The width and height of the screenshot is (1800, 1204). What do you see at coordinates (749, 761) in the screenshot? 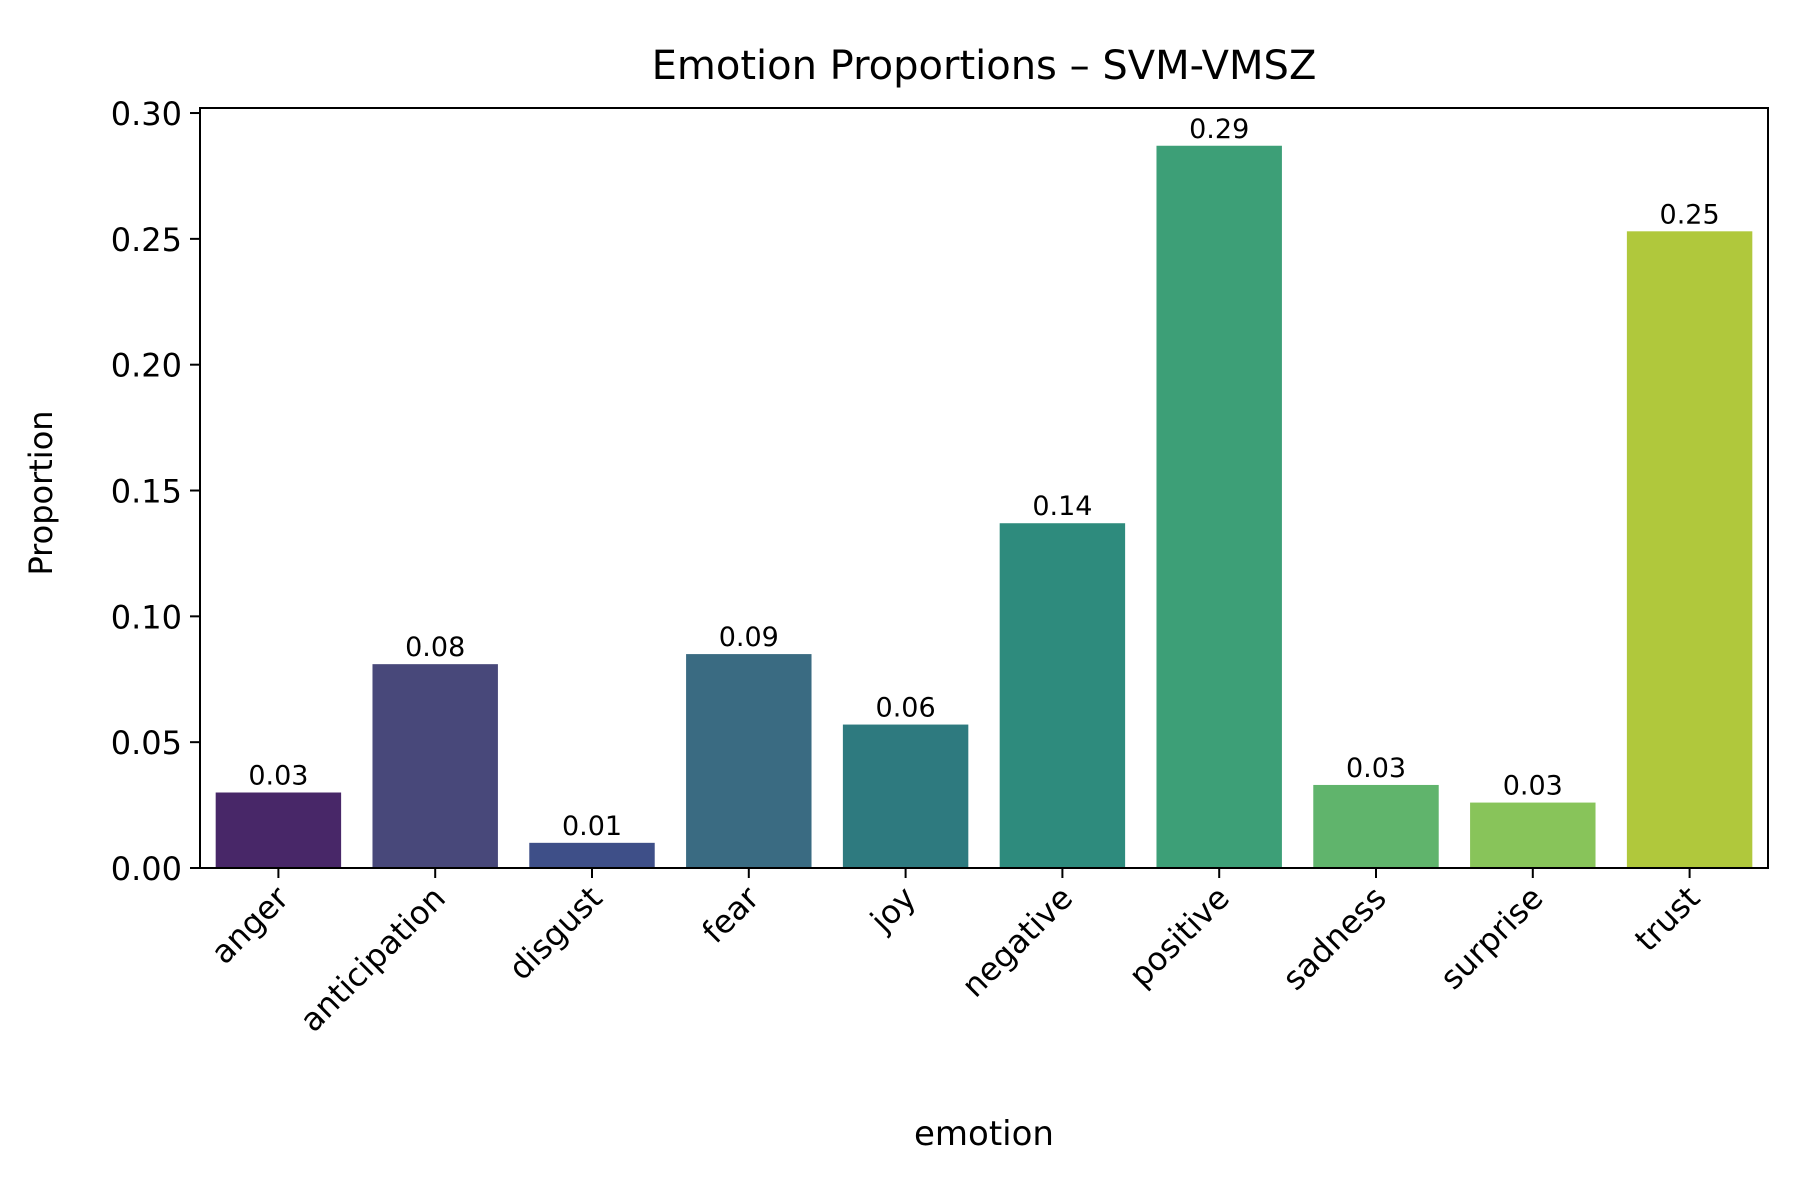
I see `bar-fear` at bounding box center [749, 761].